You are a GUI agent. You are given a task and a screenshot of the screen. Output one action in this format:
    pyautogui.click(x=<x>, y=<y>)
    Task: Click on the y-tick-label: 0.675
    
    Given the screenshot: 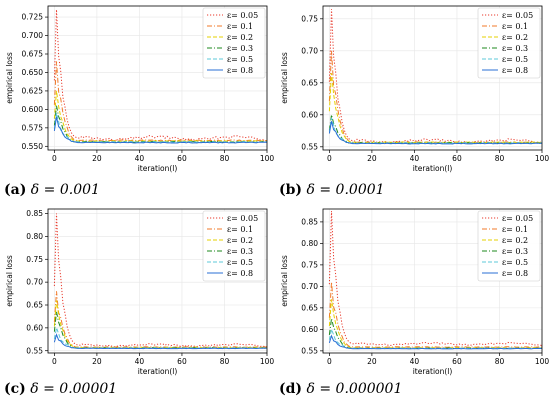 What is the action you would take?
    pyautogui.click(x=33, y=54)
    